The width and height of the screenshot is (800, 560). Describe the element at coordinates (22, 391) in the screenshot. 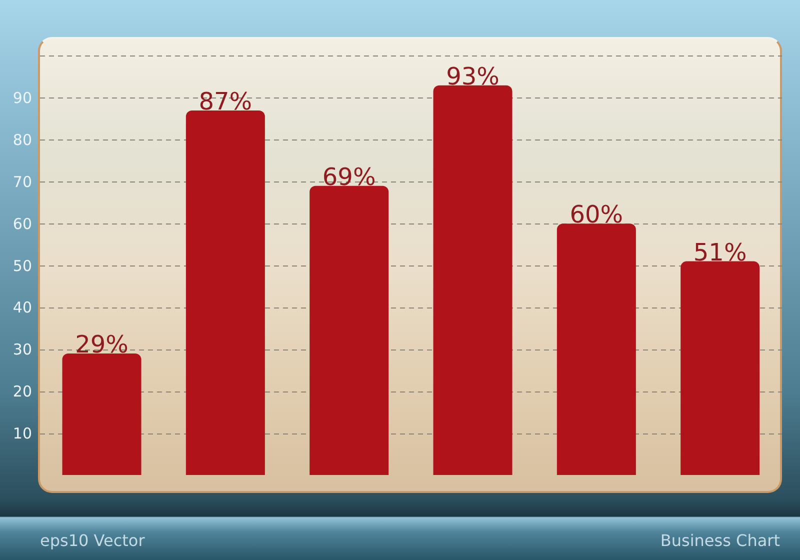

I see `y-tick-label: 20` at that location.